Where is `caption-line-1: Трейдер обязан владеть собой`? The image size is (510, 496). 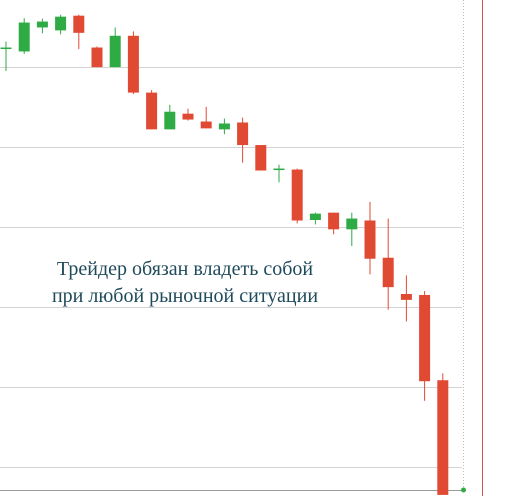 caption-line-1: Трейдер обязан владеть собой is located at coordinates (185, 269).